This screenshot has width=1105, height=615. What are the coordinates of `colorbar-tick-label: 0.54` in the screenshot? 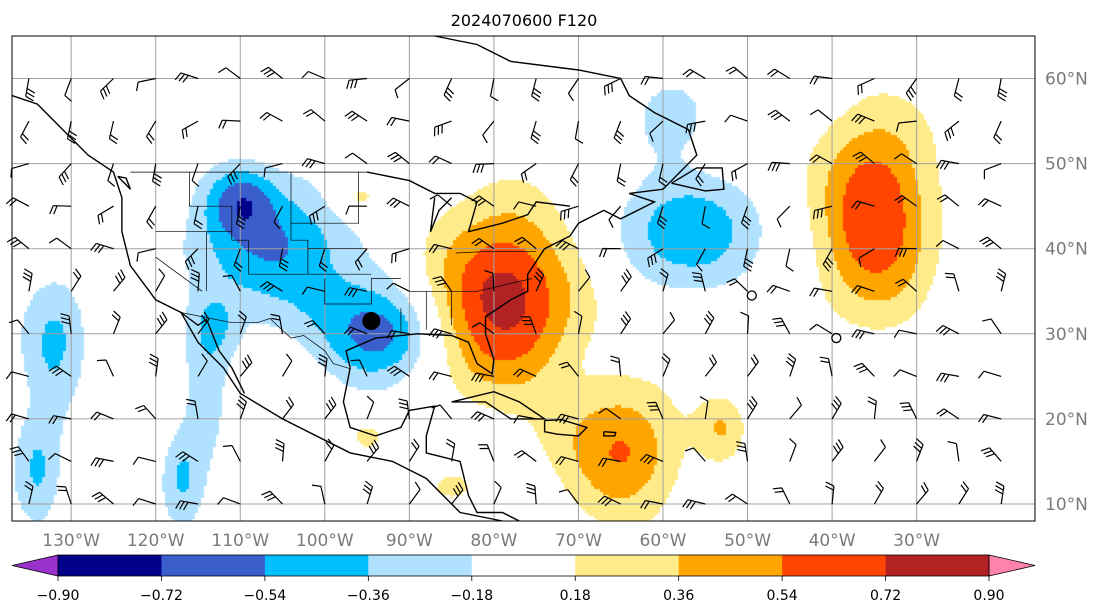 It's located at (782, 596).